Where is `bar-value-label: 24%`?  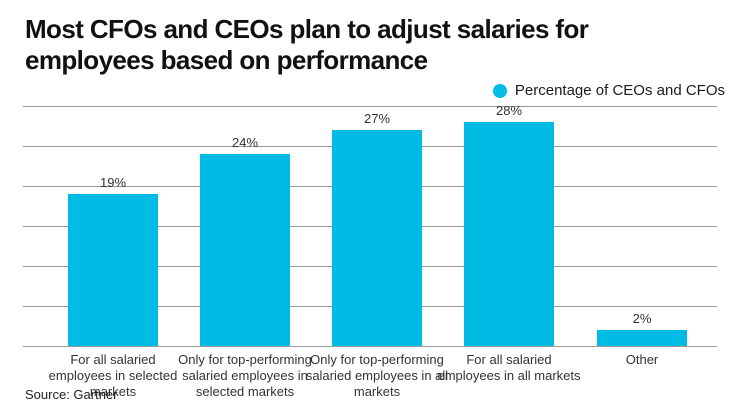
bar-value-label: 24% is located at coordinates (245, 142).